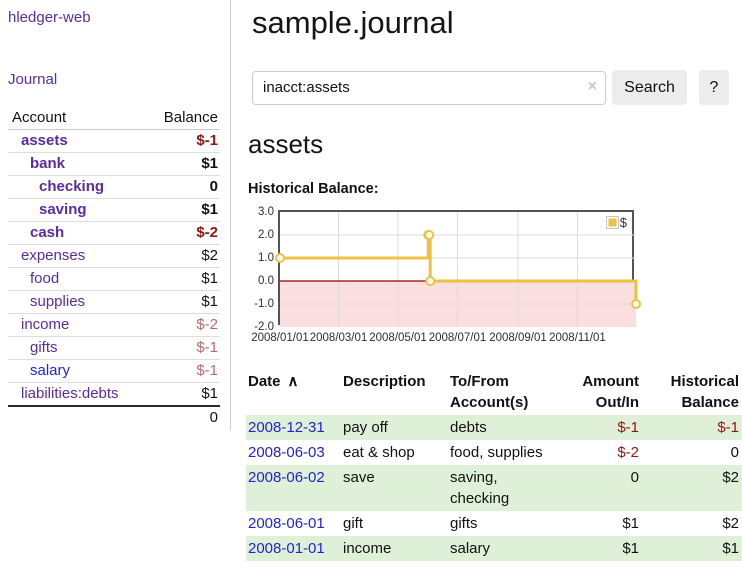  What do you see at coordinates (264, 327) in the screenshot?
I see `y-tick-label: -2.0` at bounding box center [264, 327].